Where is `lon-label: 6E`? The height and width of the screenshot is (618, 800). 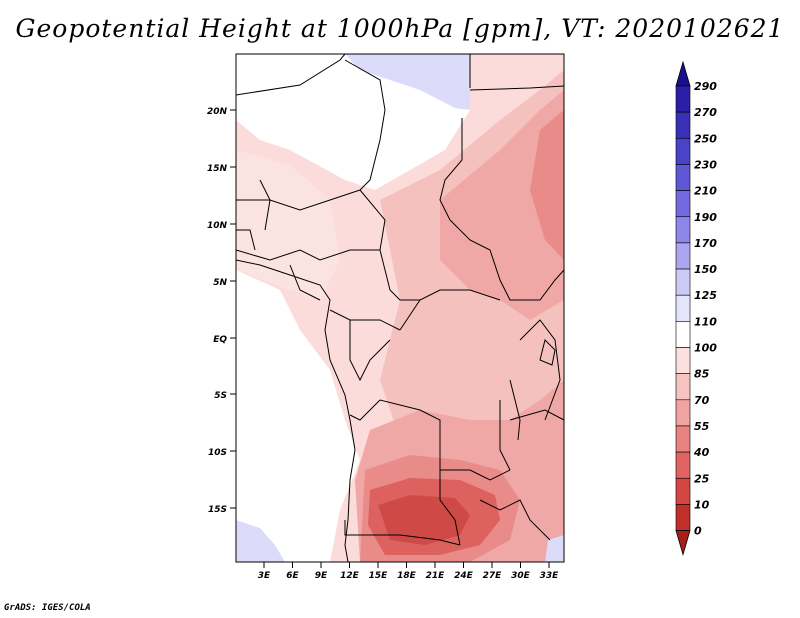
lon-label: 6E is located at coordinates (292, 576).